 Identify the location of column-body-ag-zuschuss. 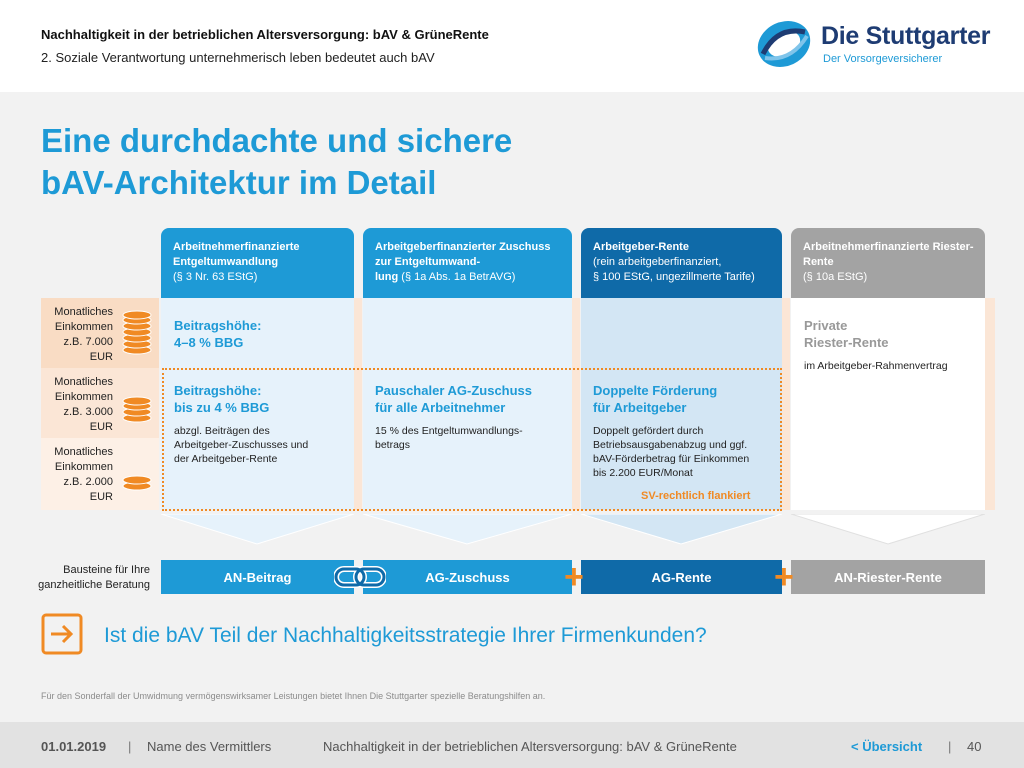
(467, 404).